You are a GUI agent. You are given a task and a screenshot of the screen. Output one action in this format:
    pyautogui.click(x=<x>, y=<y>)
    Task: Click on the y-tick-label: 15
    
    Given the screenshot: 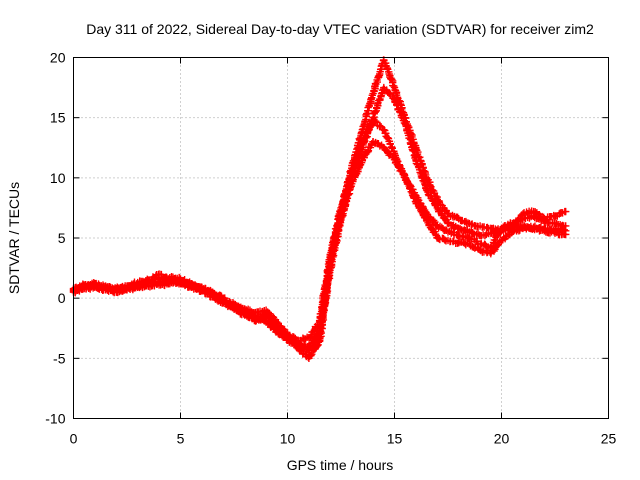 What is the action you would take?
    pyautogui.click(x=58, y=118)
    